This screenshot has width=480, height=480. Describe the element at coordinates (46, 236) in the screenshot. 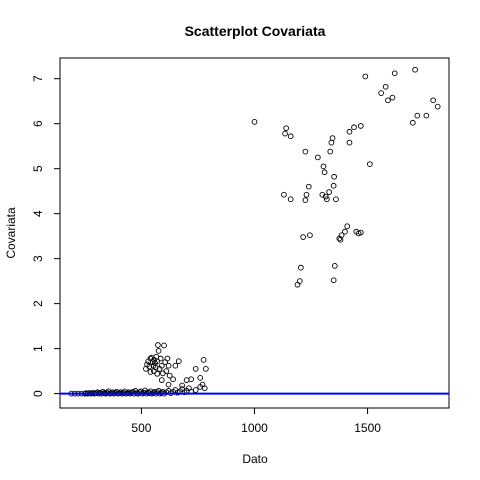

I see `y-axis: 0 1 2 3 4 5 6 7` at that location.